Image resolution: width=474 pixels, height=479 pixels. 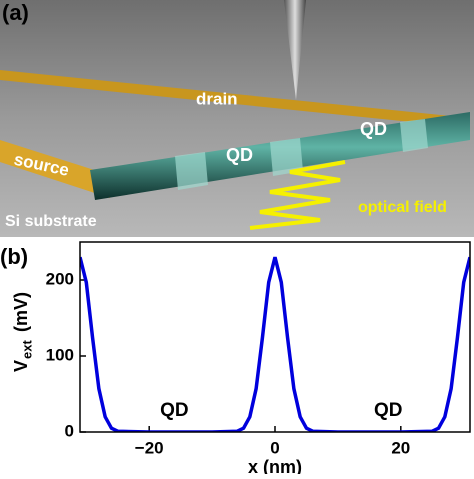 I want to click on y-label-unit: (mV), so click(x=21, y=312).